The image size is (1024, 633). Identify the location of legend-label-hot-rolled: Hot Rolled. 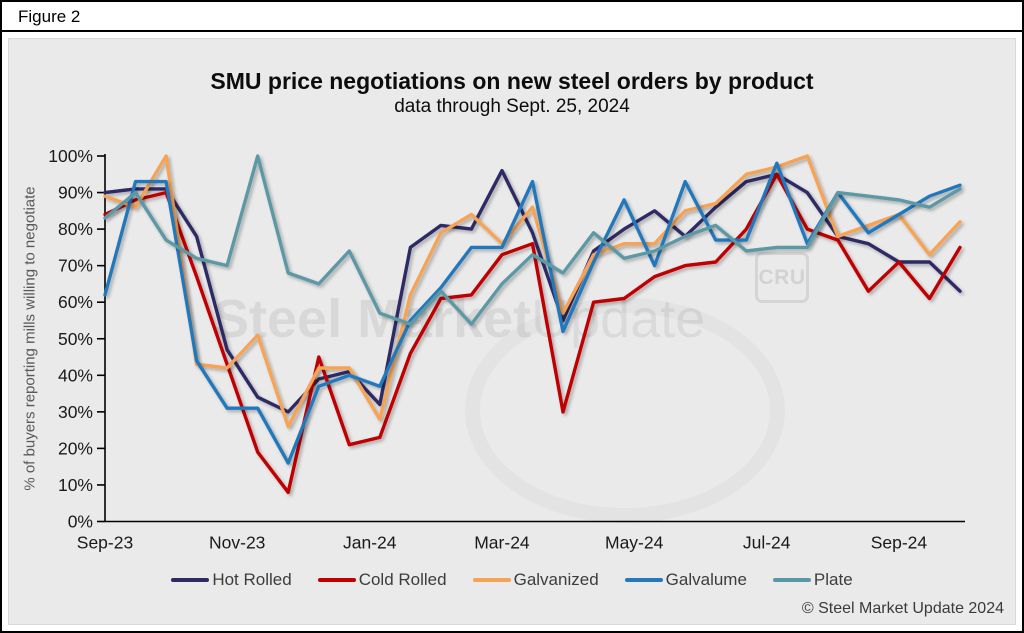
(252, 579).